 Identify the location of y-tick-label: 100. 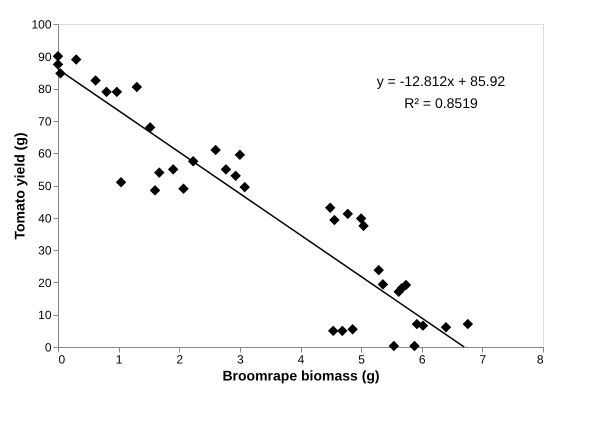
(41, 25).